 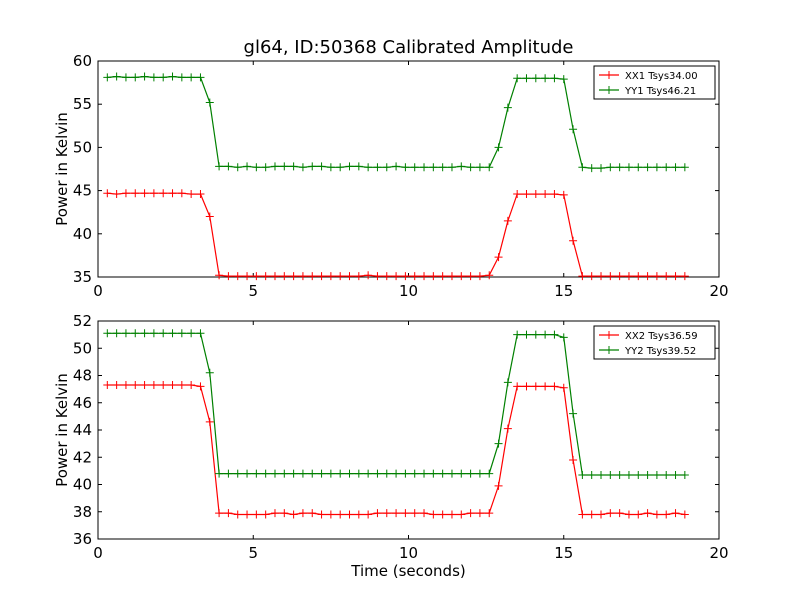 I want to click on chart1-x-tick-label: 0, so click(x=98, y=291).